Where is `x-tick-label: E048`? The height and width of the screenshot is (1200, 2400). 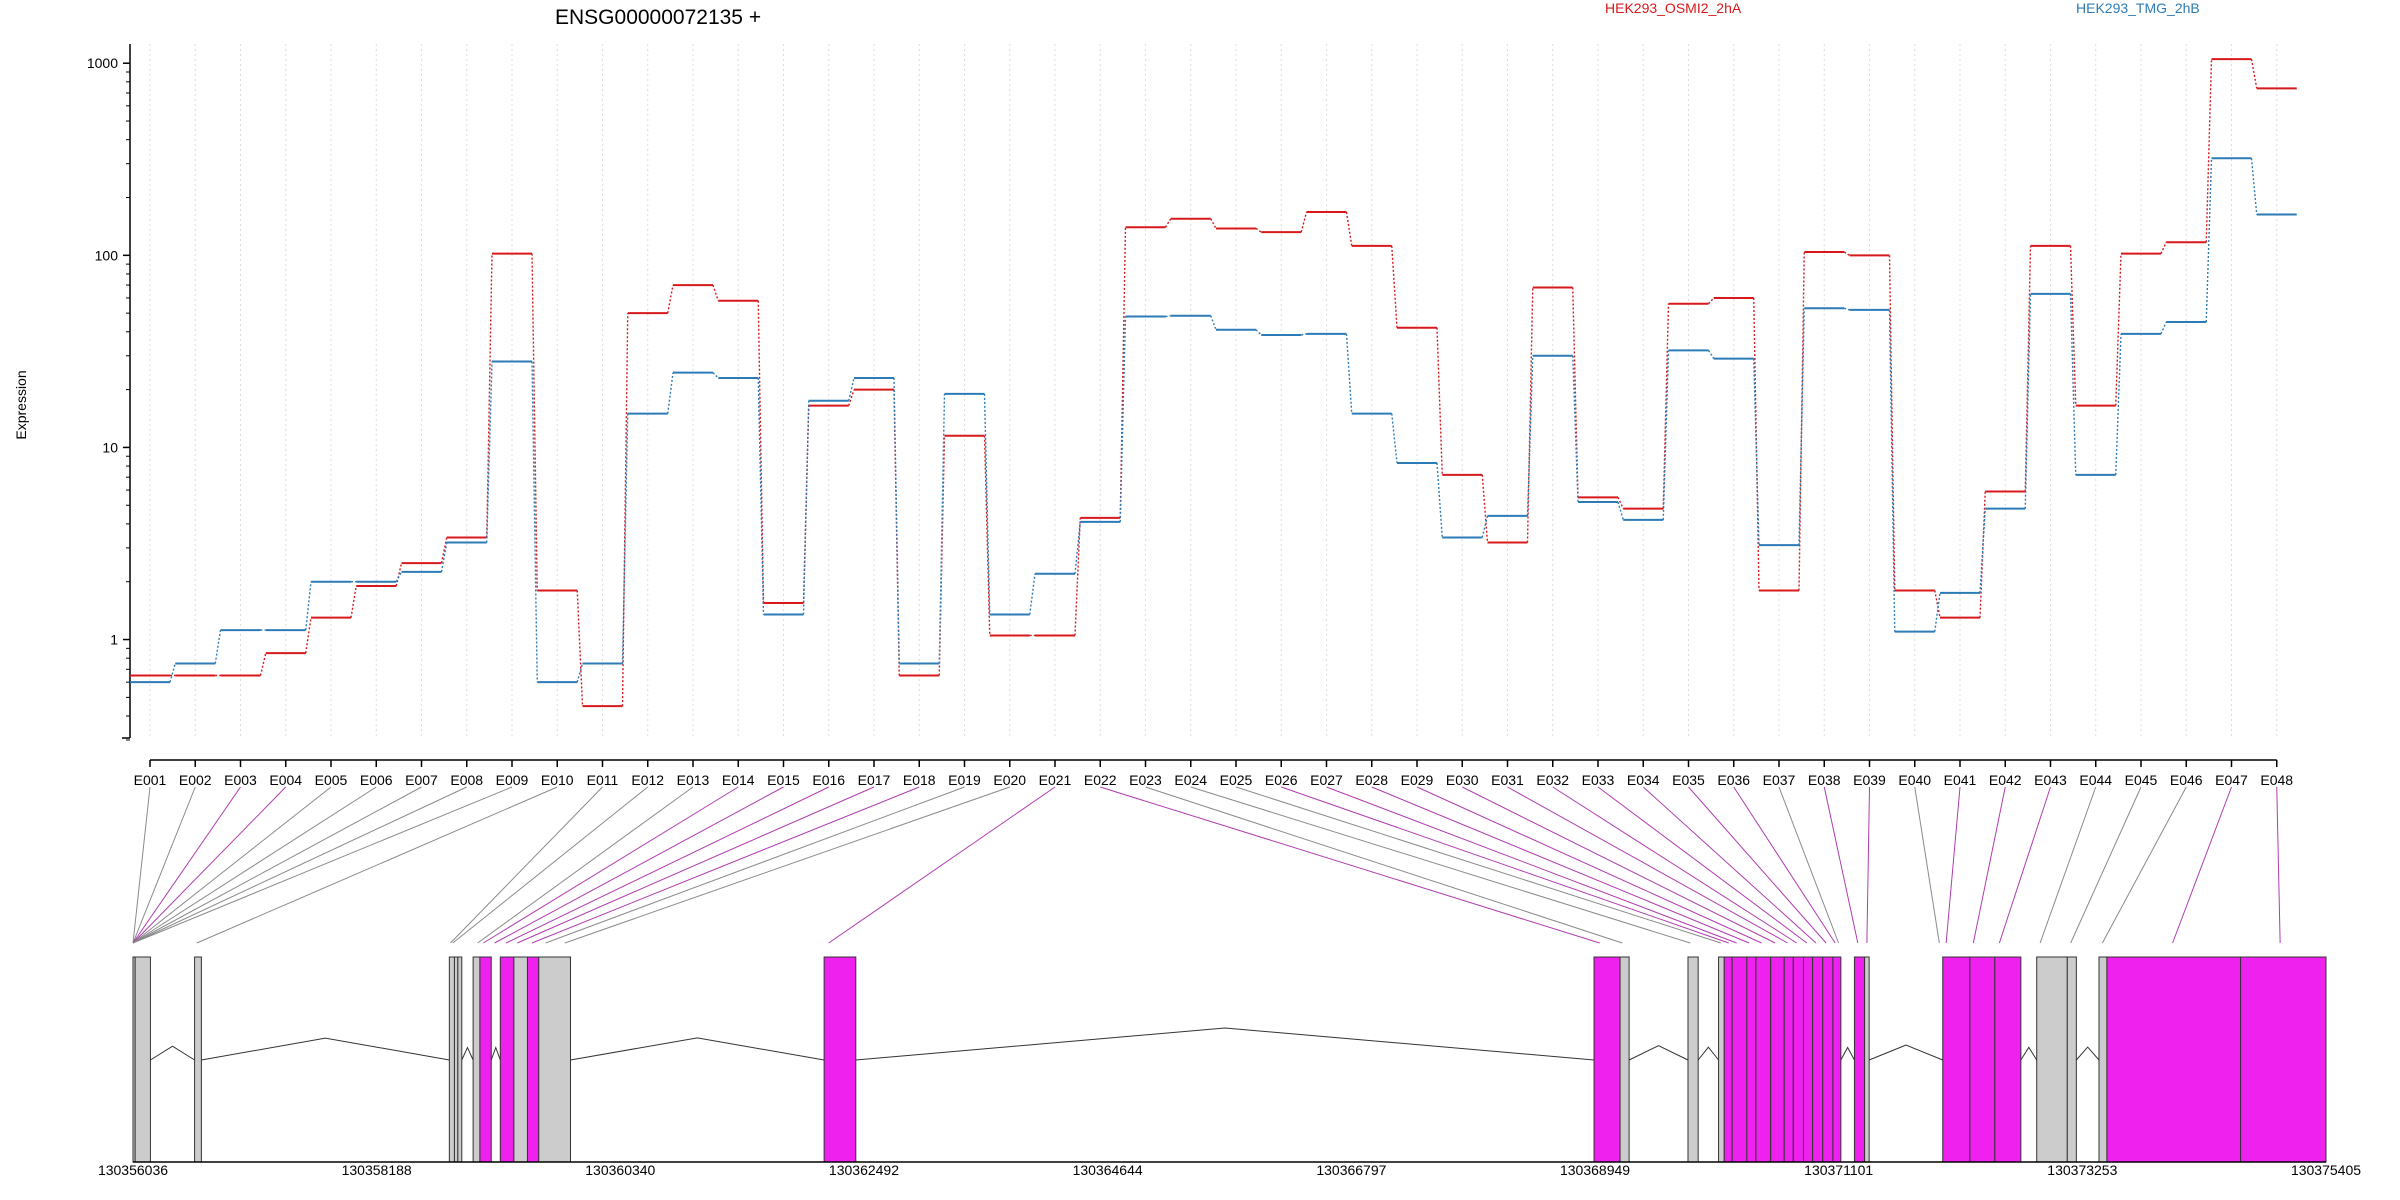
x-tick-label: E048 is located at coordinates (2276, 780).